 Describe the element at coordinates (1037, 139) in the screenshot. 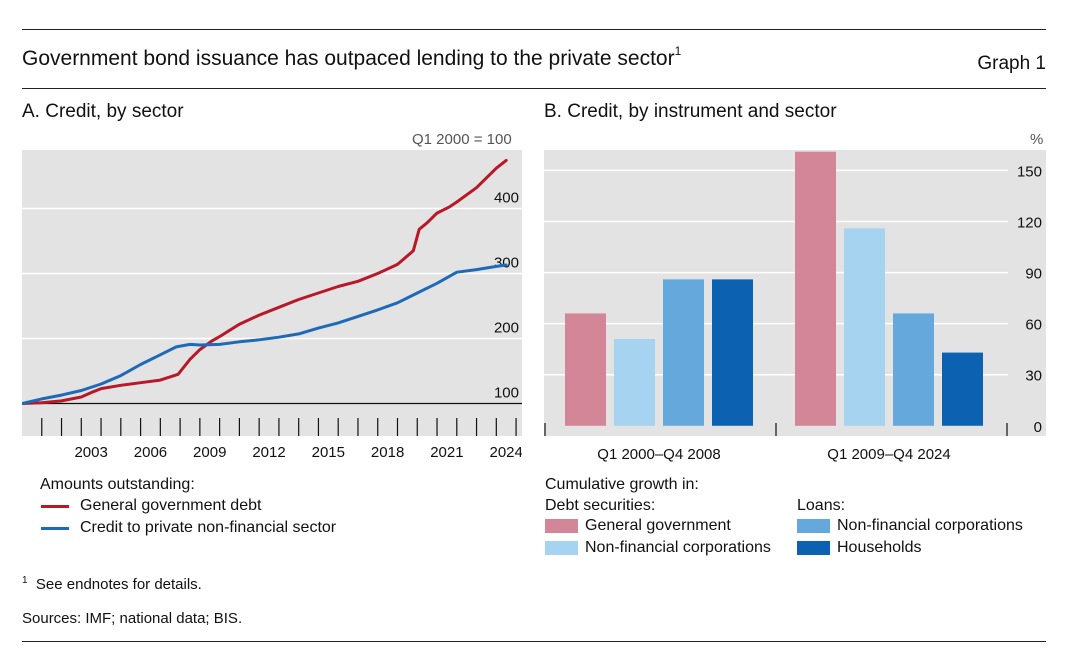

I see `panel-b-unit: %` at that location.